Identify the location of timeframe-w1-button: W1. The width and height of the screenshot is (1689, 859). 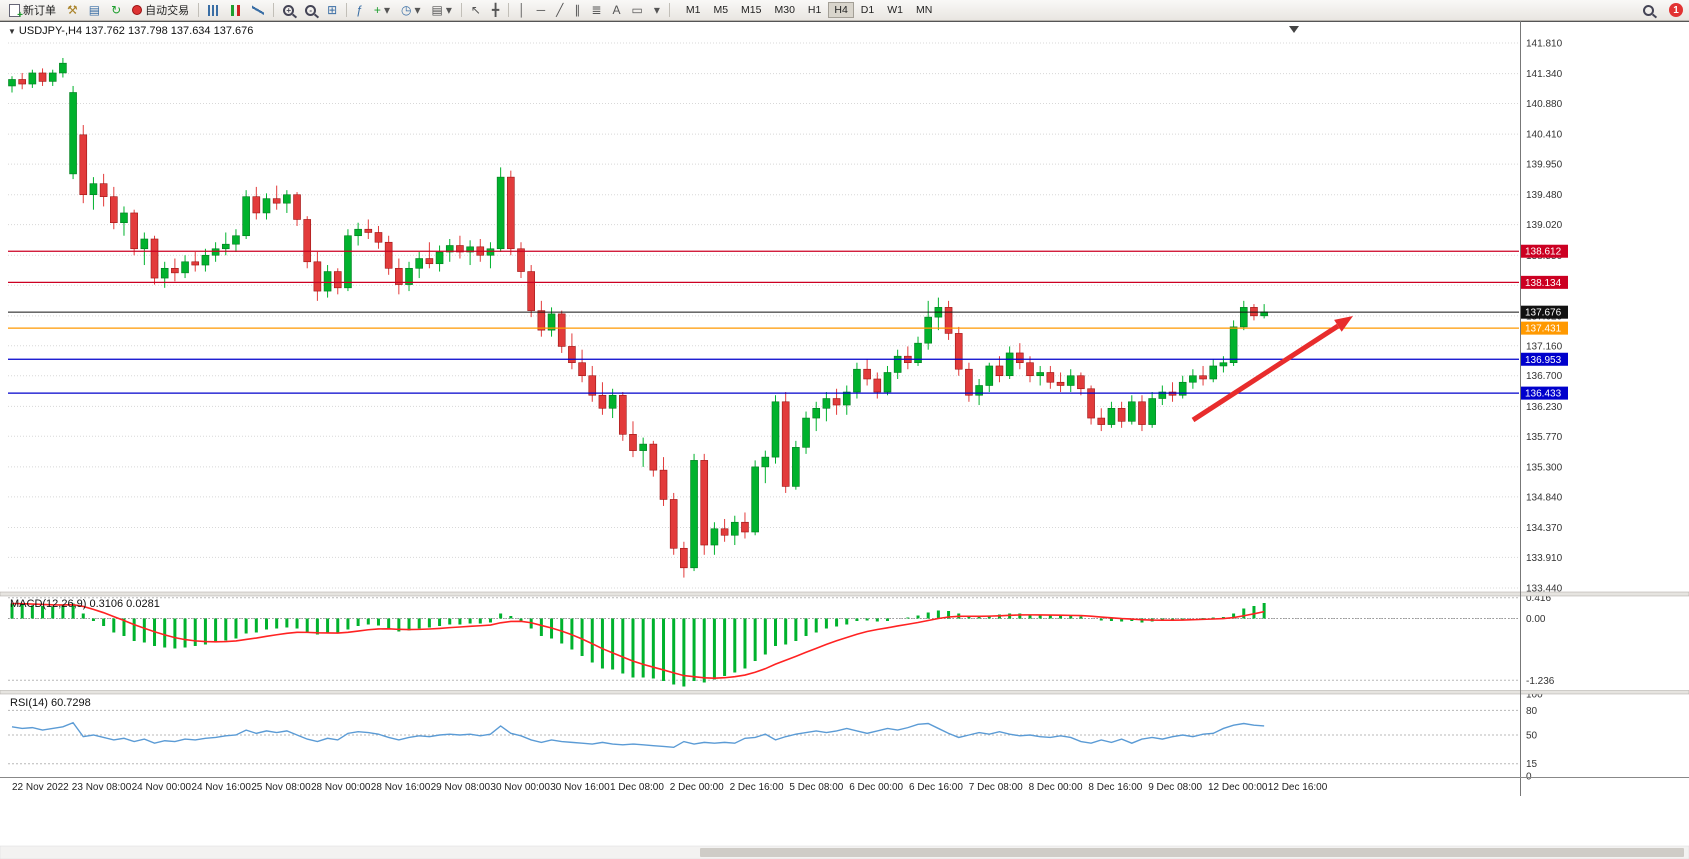
(895, 10).